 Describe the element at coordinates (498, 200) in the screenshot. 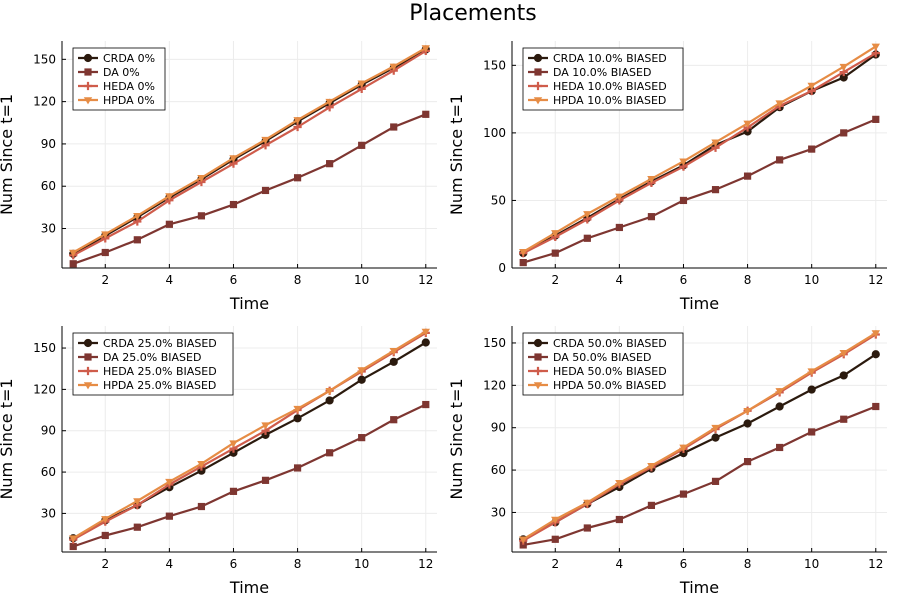

I see `y-tick-label: 50` at that location.